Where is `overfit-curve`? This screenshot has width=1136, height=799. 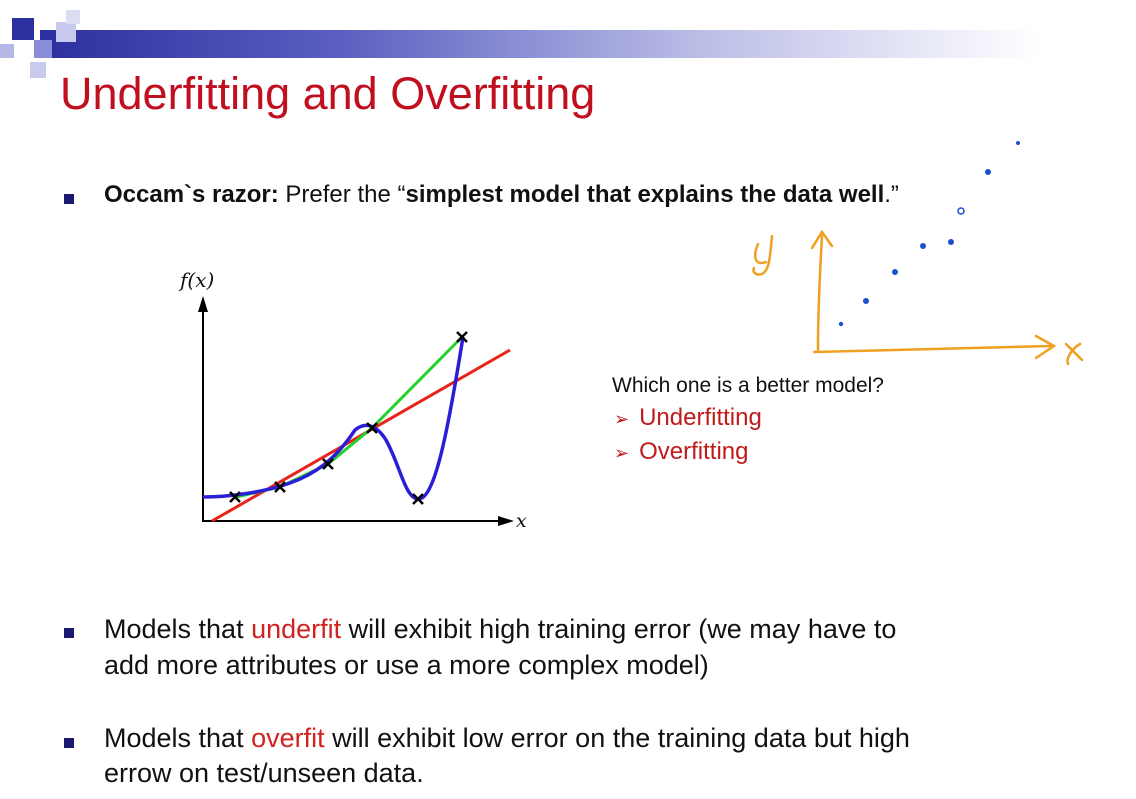 overfit-curve is located at coordinates (333, 418).